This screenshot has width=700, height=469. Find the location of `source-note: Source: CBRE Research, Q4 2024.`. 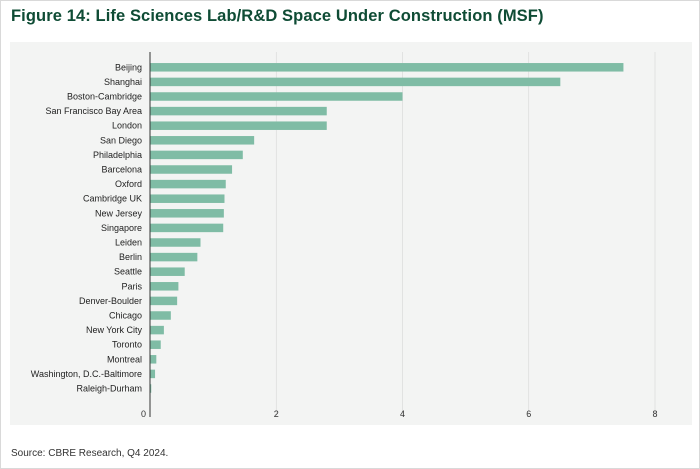

source-note: Source: CBRE Research, Q4 2024. is located at coordinates (90, 453).